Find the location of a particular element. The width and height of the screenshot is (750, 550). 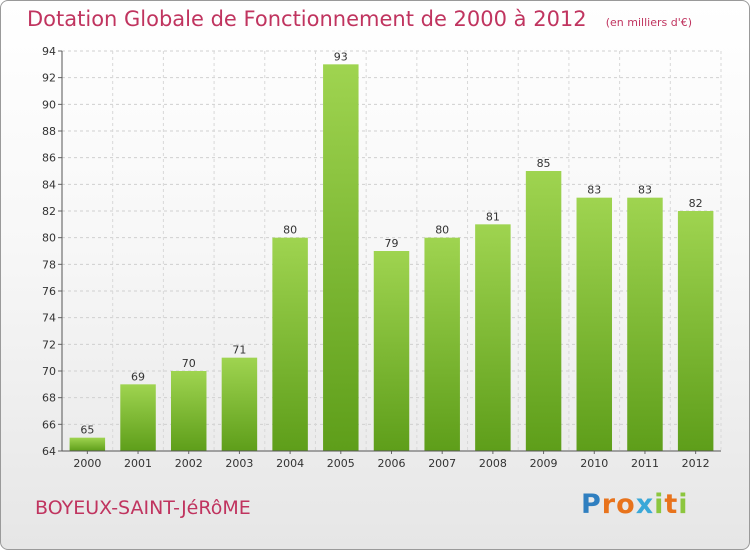

x-tick-label-2002: 2002 is located at coordinates (189, 463).